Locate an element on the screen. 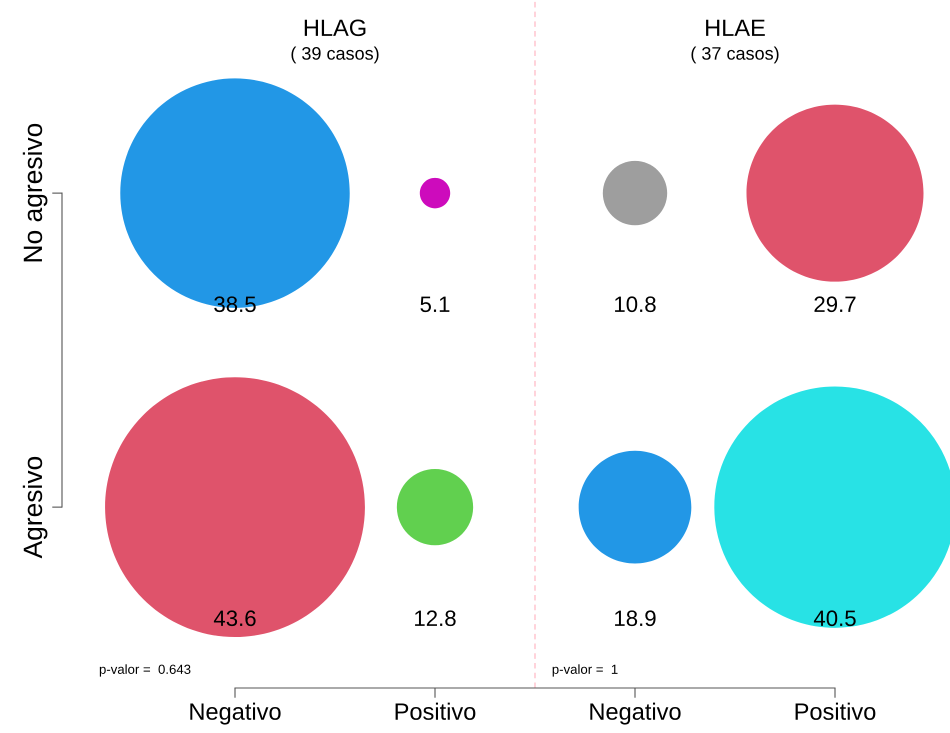 This screenshot has width=950, height=733. data-label: 10.8 is located at coordinates (635, 304).